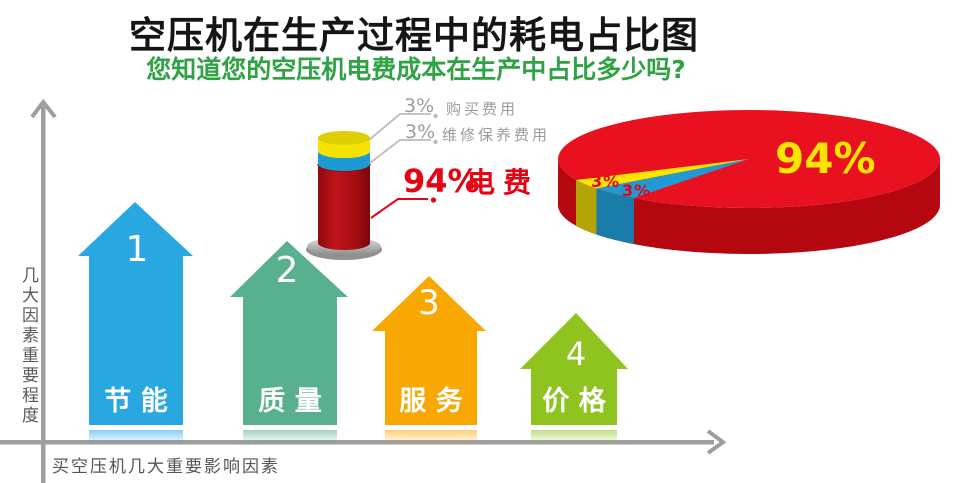 The image size is (960, 483). What do you see at coordinates (419, 106) in the screenshot?
I see `cylinder-pct-purchase: 3%` at bounding box center [419, 106].